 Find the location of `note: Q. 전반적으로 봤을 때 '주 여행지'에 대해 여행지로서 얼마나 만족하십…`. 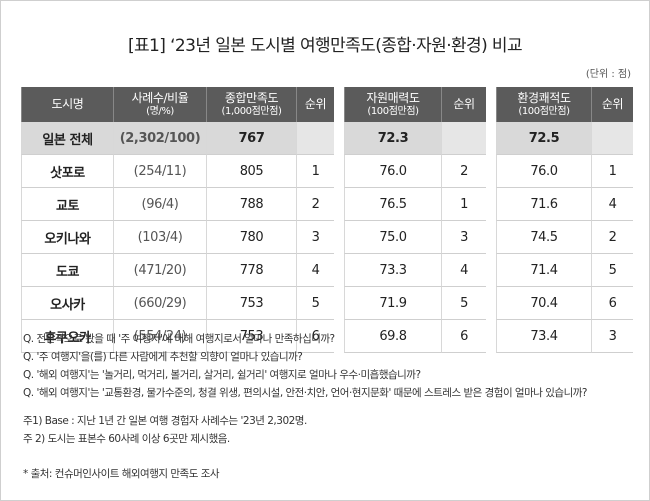

note: Q. 전반적으로 봤을 때 '주 여행지'에 대해 여행지로서 얼마나 만족하십… is located at coordinates (179, 339).